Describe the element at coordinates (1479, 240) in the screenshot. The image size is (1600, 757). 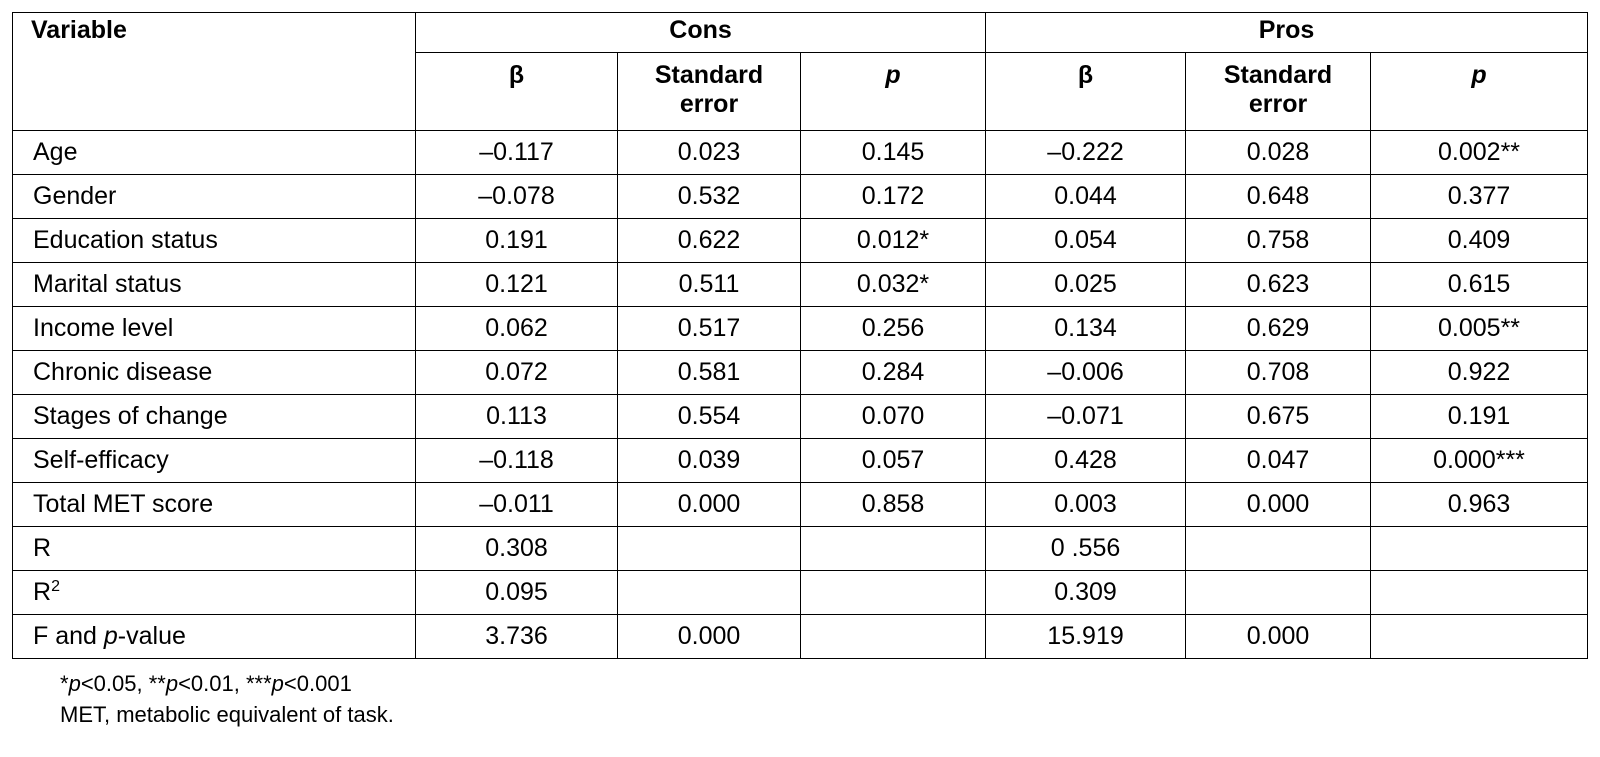
I see `text: 0.409` at that location.